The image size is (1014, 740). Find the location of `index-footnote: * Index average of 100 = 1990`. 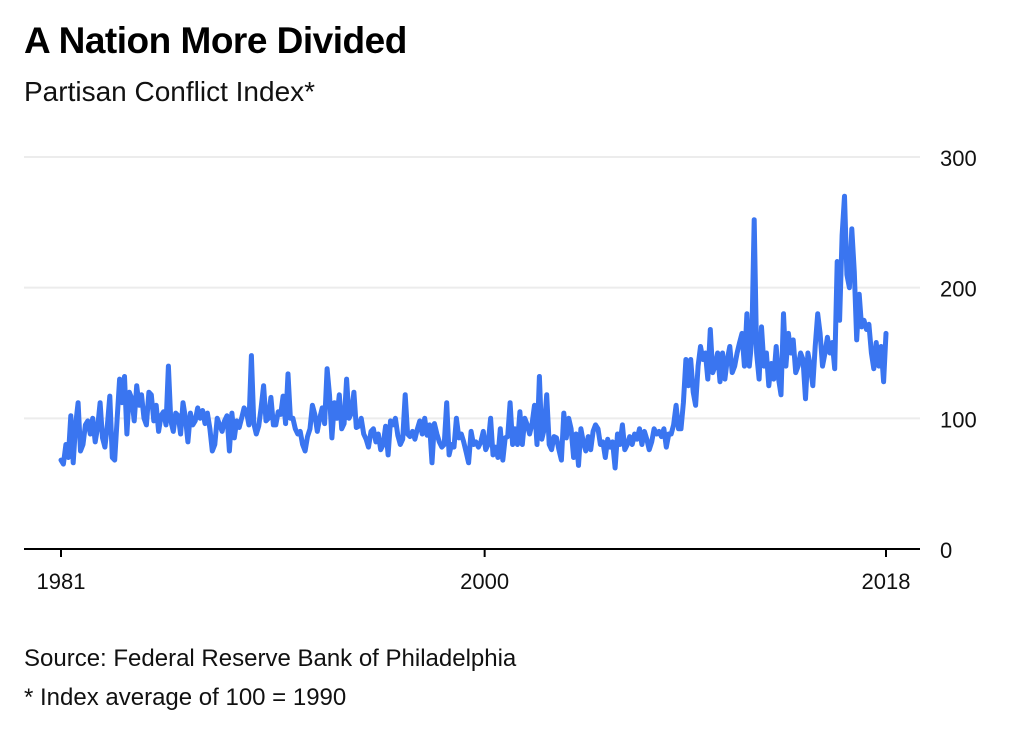

index-footnote: * Index average of 100 = 1990 is located at coordinates (185, 697).